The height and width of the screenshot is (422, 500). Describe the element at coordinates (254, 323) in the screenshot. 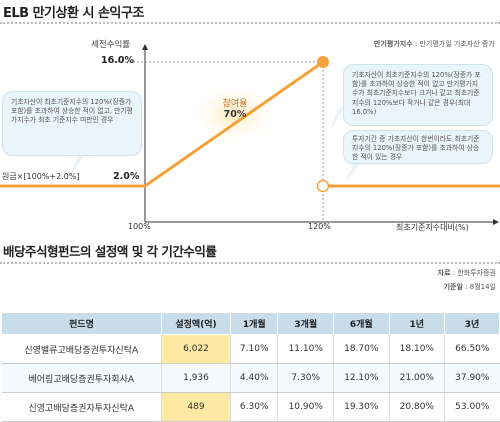

I see `col-1m: 1개월` at that location.